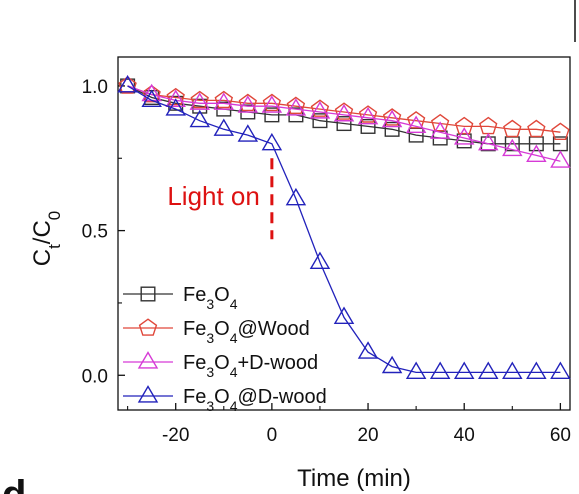  Describe the element at coordinates (95, 87) in the screenshot. I see `y-tick-label: 1.0` at that location.